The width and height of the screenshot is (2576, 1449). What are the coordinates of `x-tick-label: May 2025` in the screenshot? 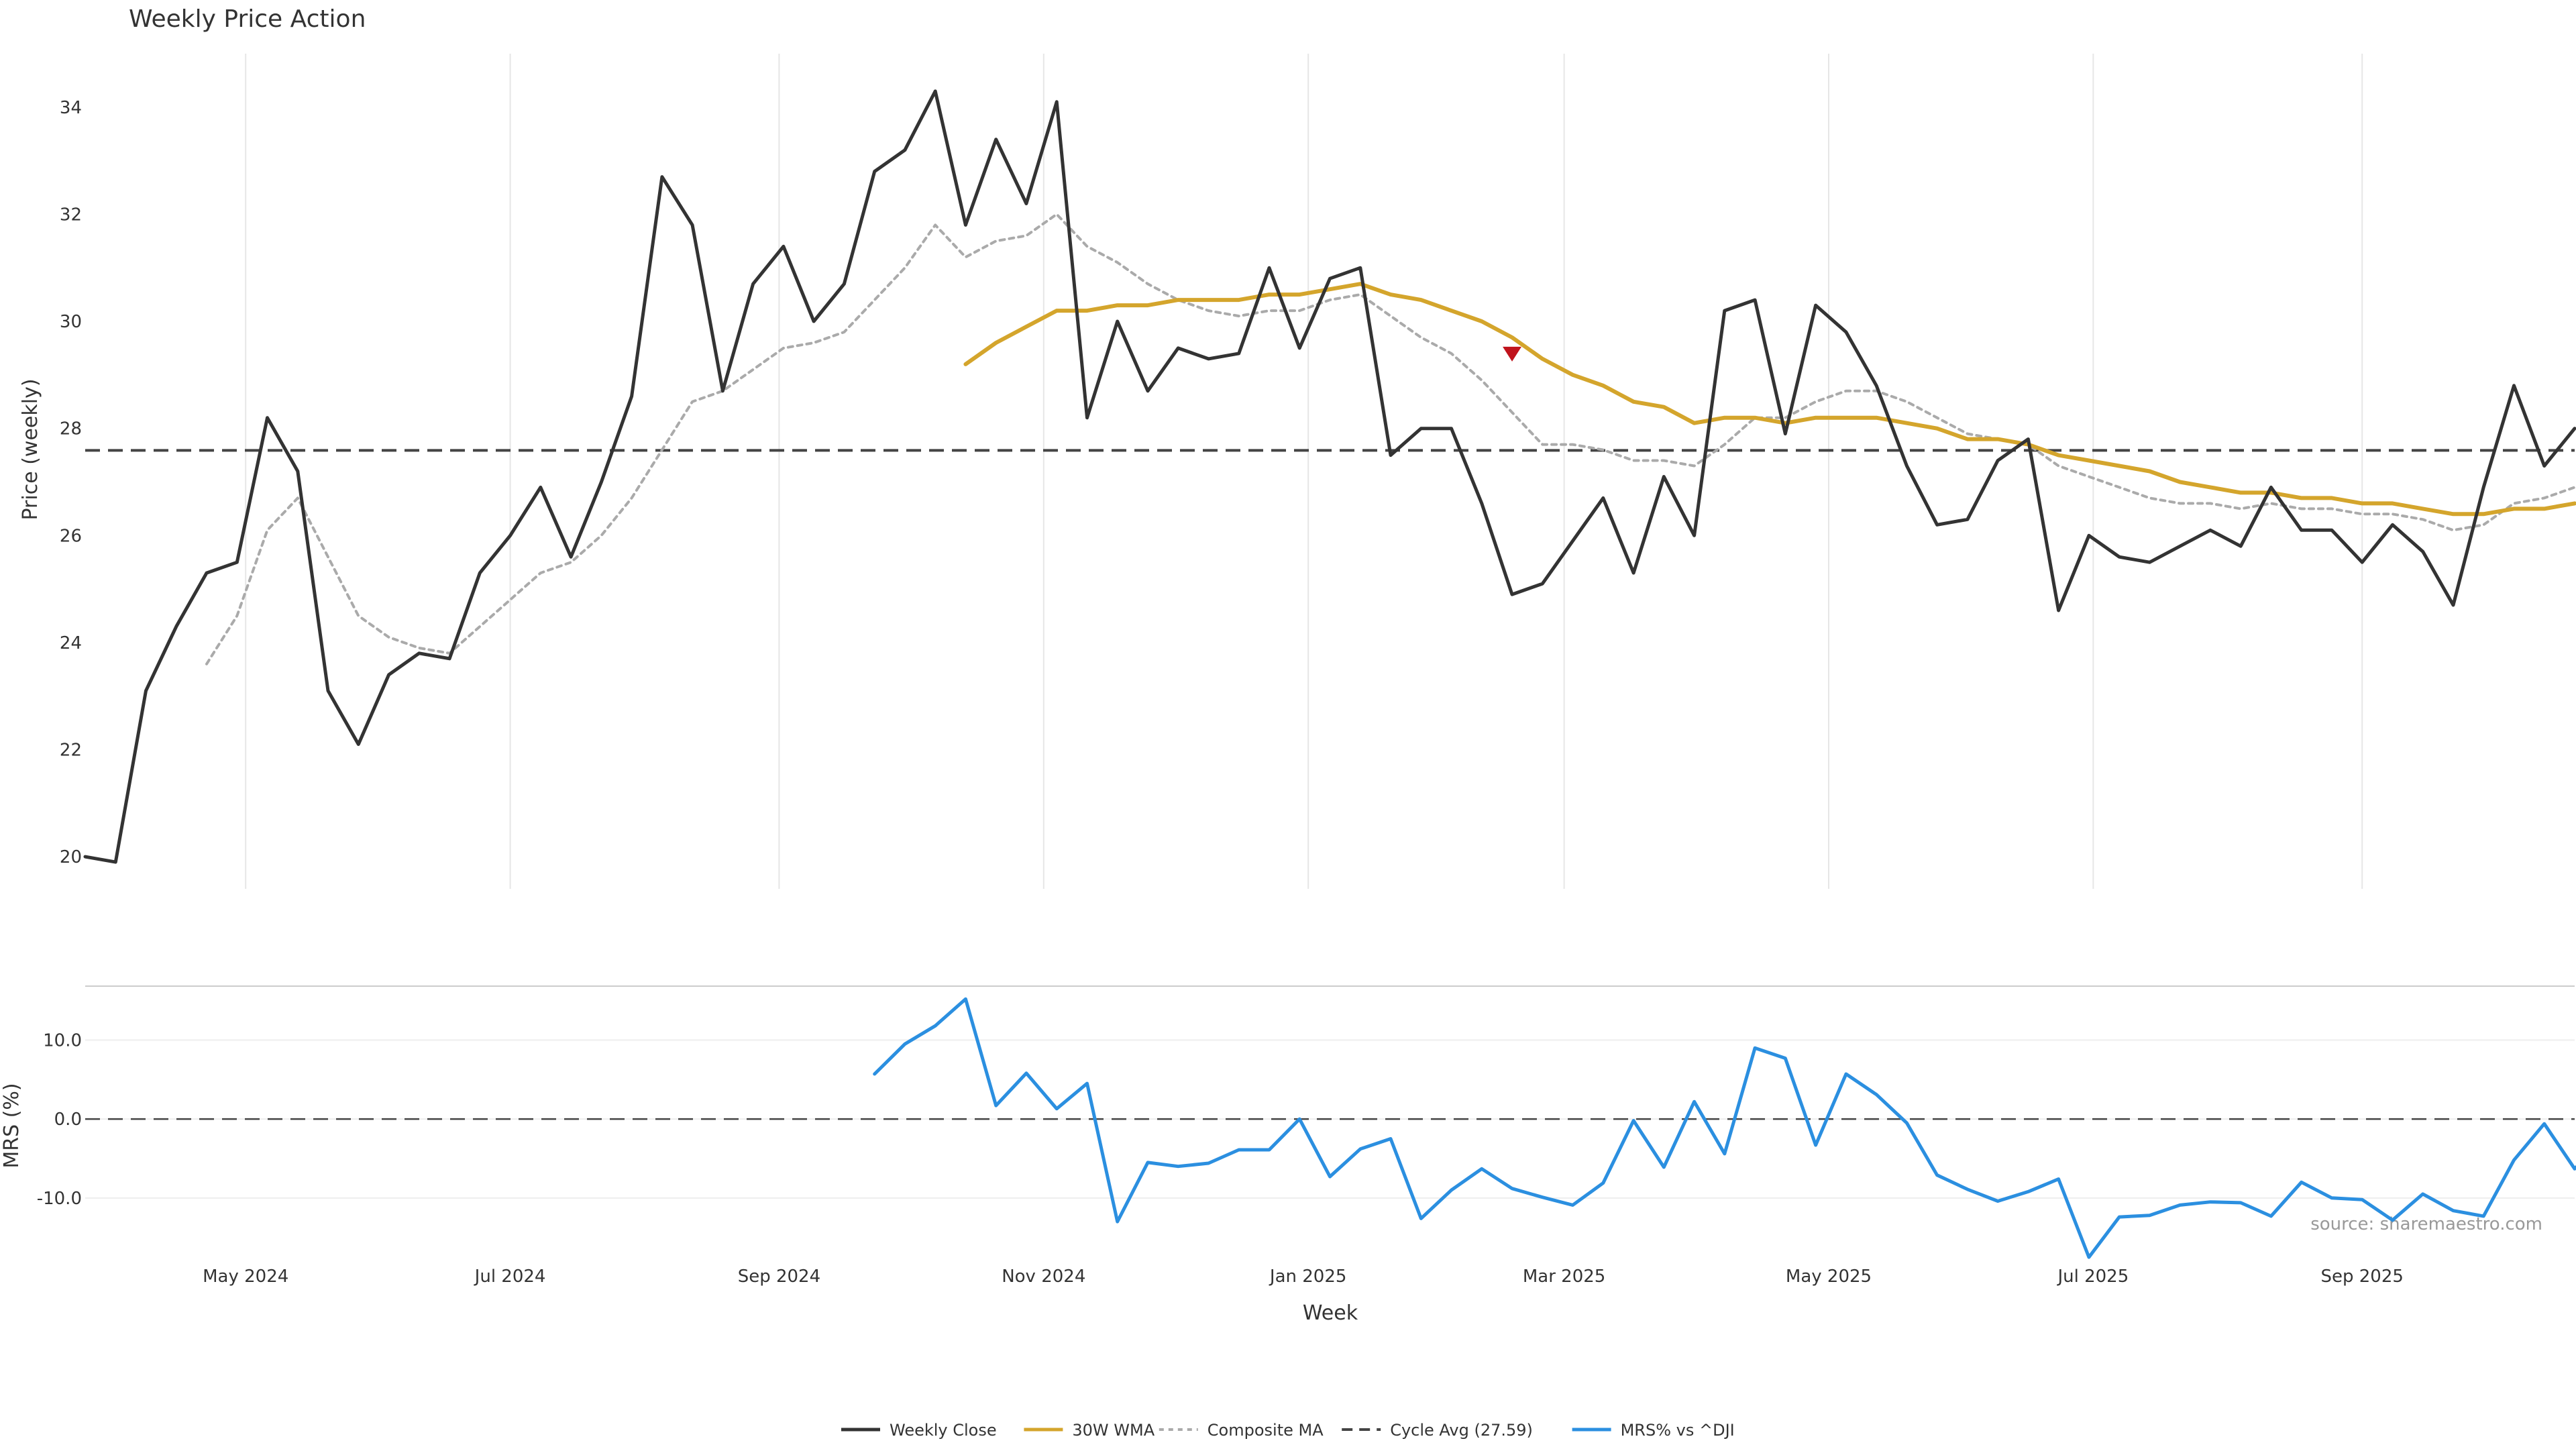 It's located at (1829, 1277).